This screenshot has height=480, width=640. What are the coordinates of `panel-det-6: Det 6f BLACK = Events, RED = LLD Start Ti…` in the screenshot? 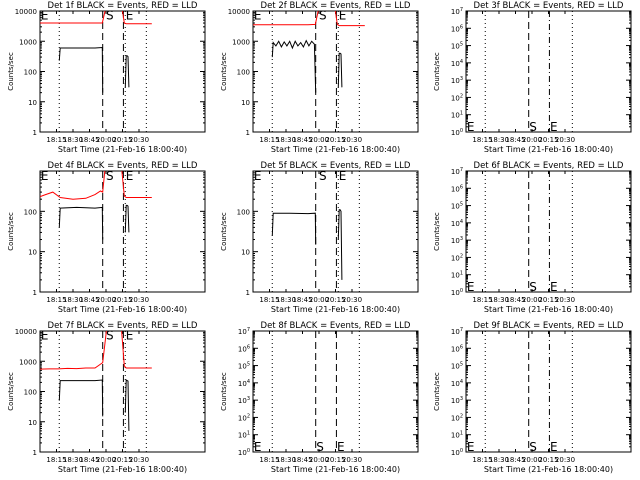 It's located at (532, 237).